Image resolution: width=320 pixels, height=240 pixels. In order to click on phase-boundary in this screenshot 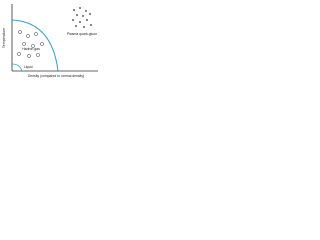, I will do `click(35, 45)`.